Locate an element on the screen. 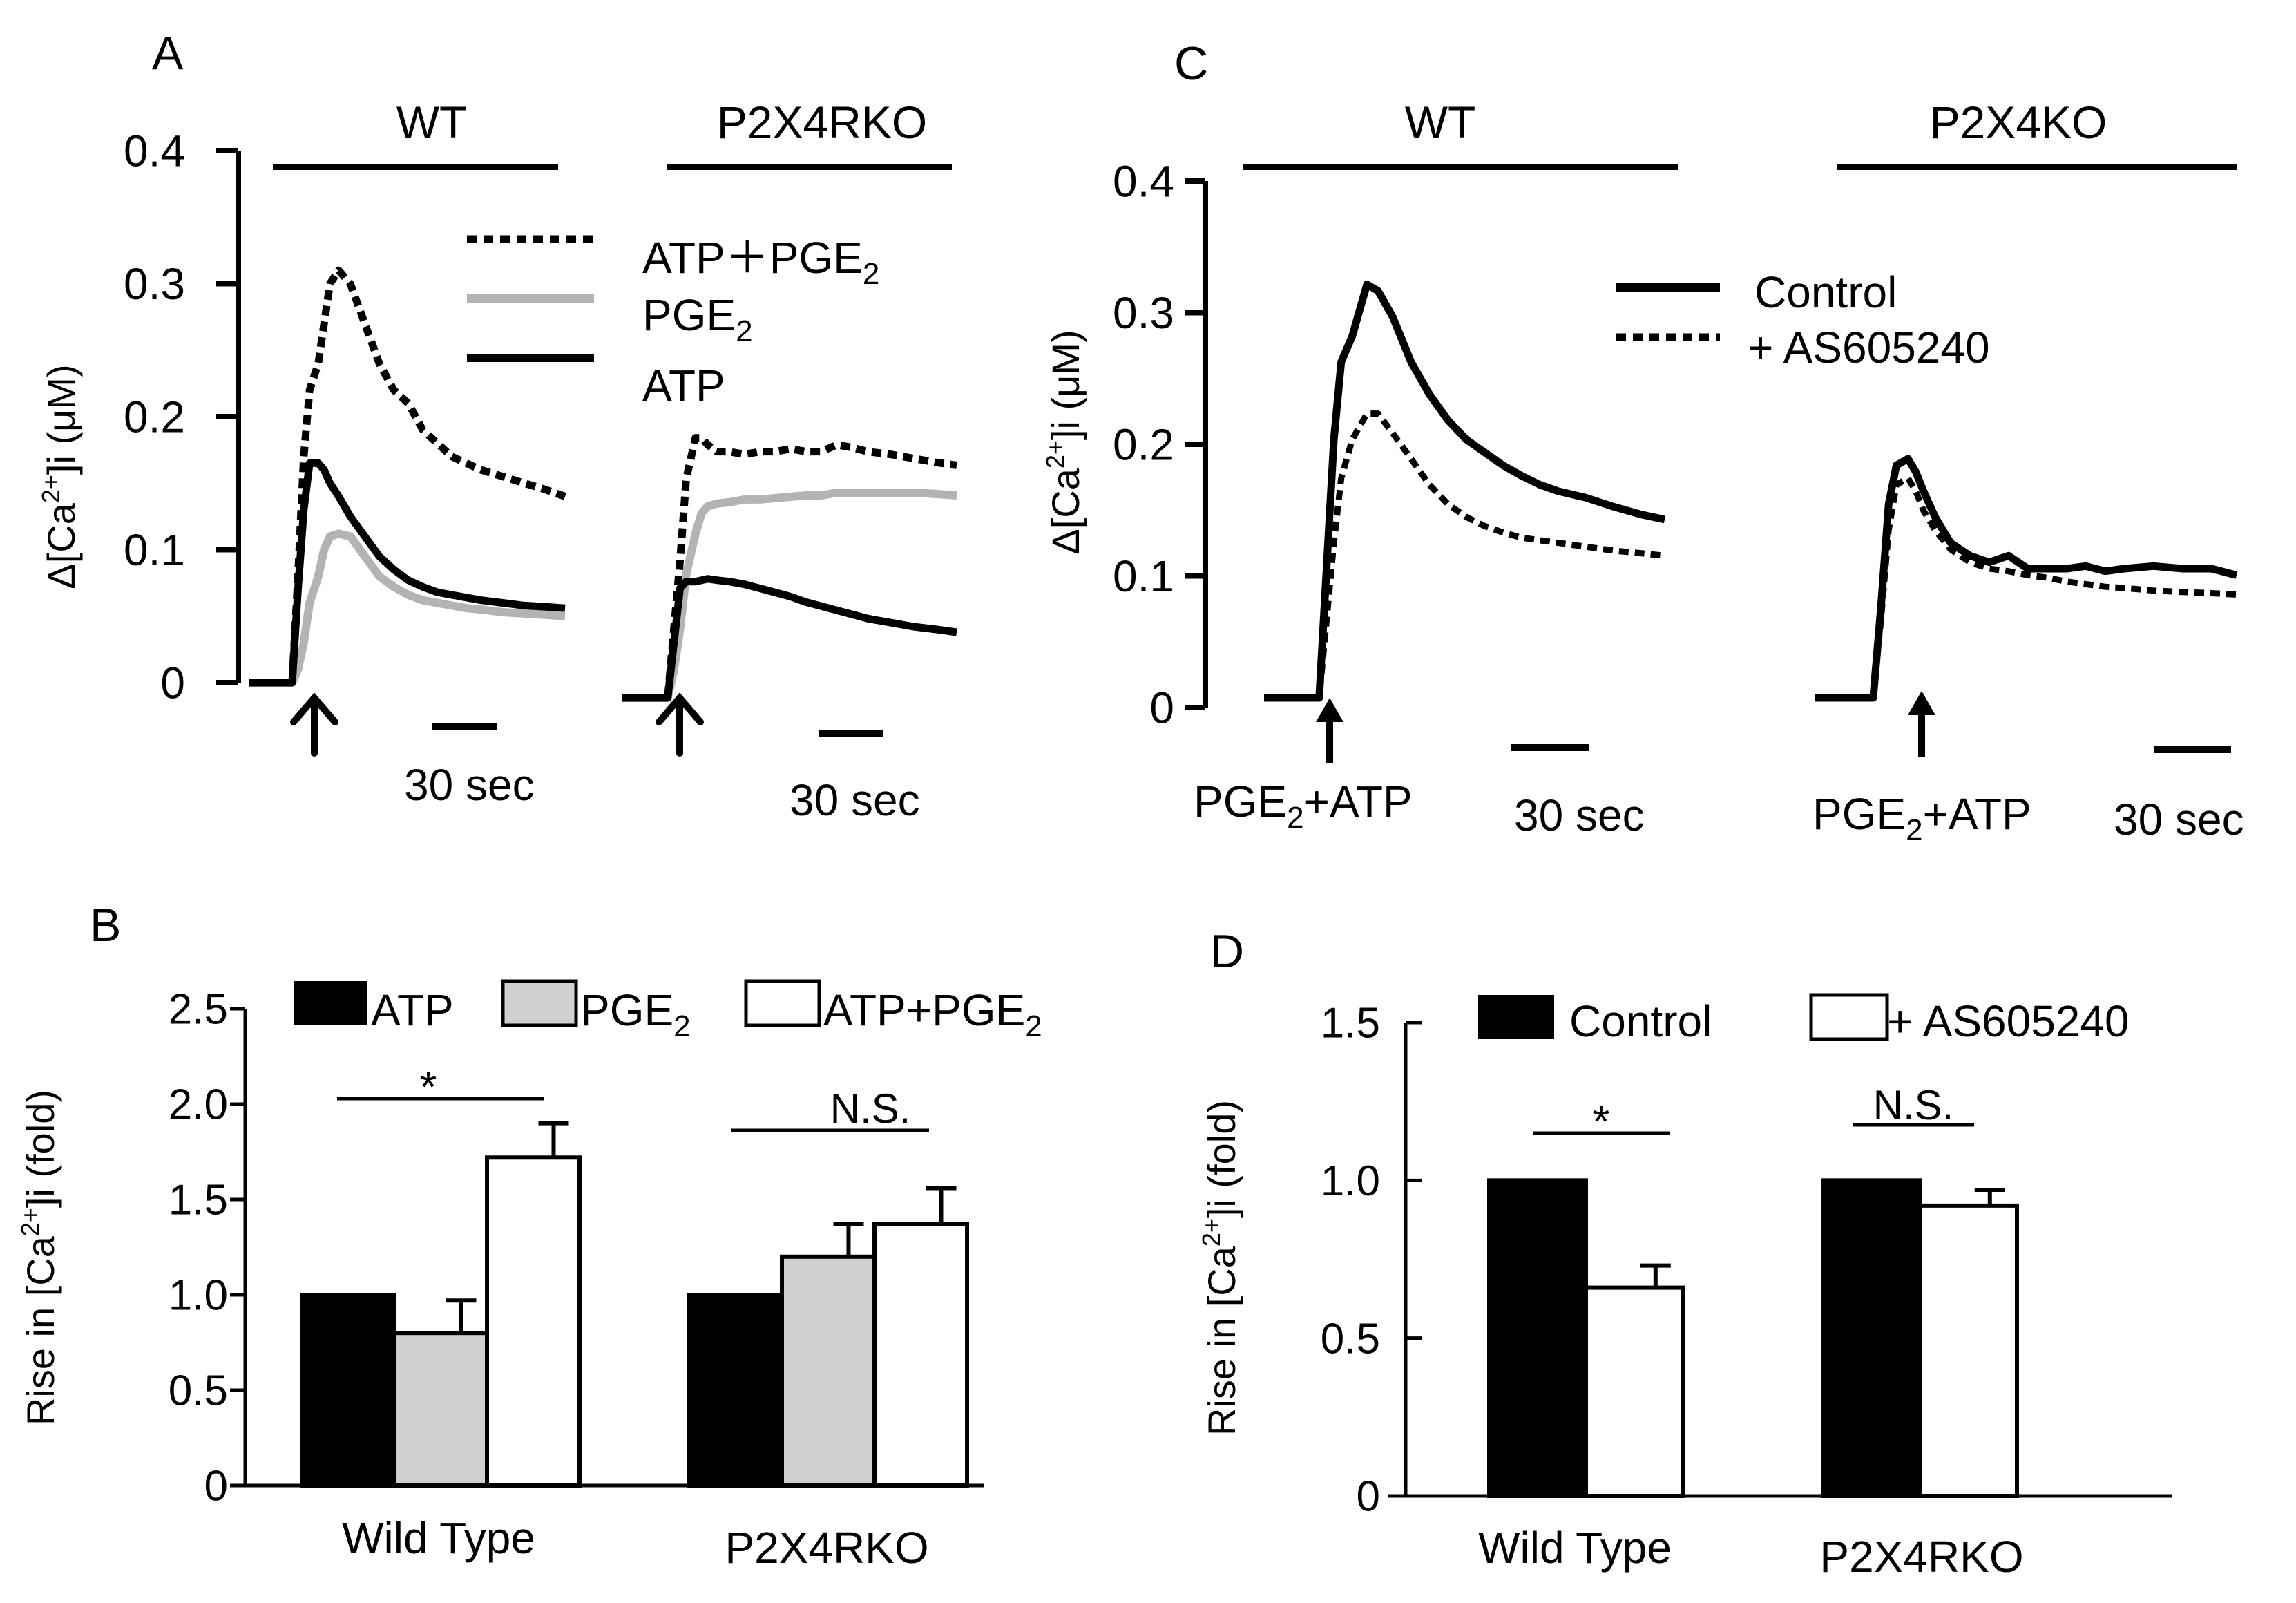 Image resolution: width=2296 pixels, height=1603 pixels. panel-d-y-tick-label-0: 0 is located at coordinates (1368, 1497).